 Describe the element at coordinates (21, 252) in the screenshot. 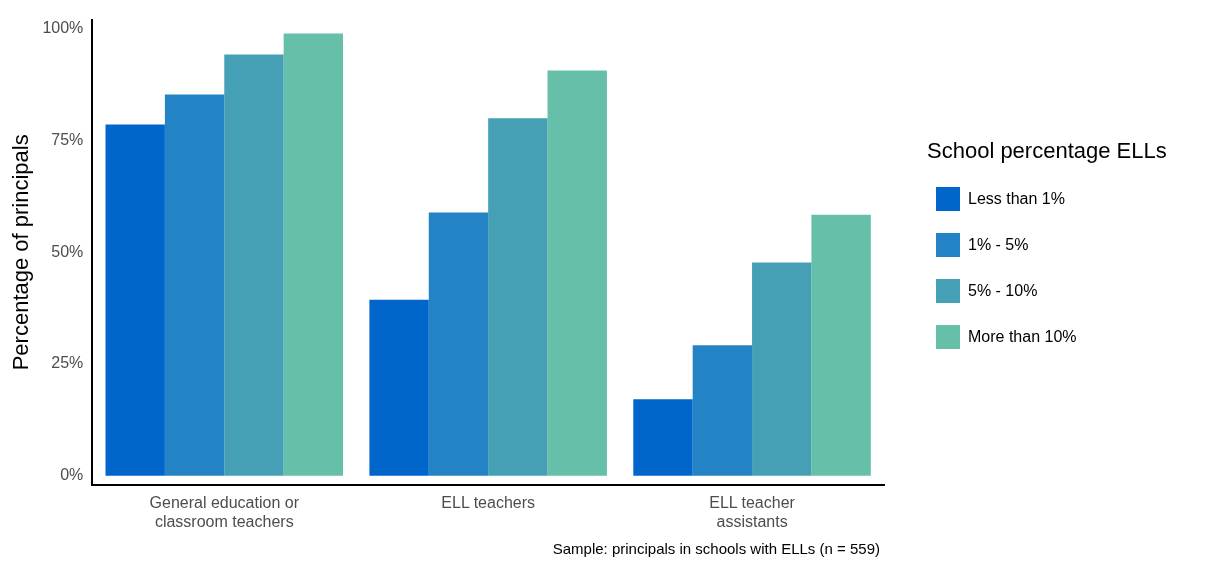

I see `y-axis-title: Percentage of principals` at that location.